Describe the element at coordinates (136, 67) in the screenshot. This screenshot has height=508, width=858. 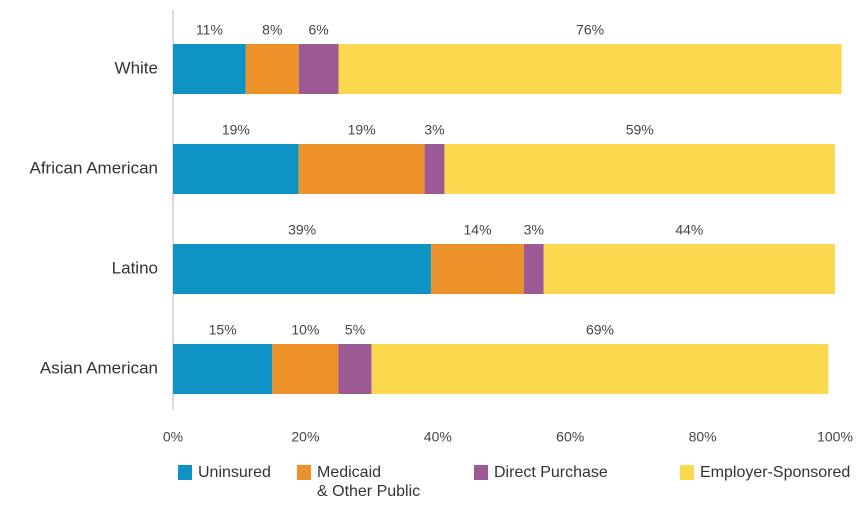
I see `category-label: White` at that location.